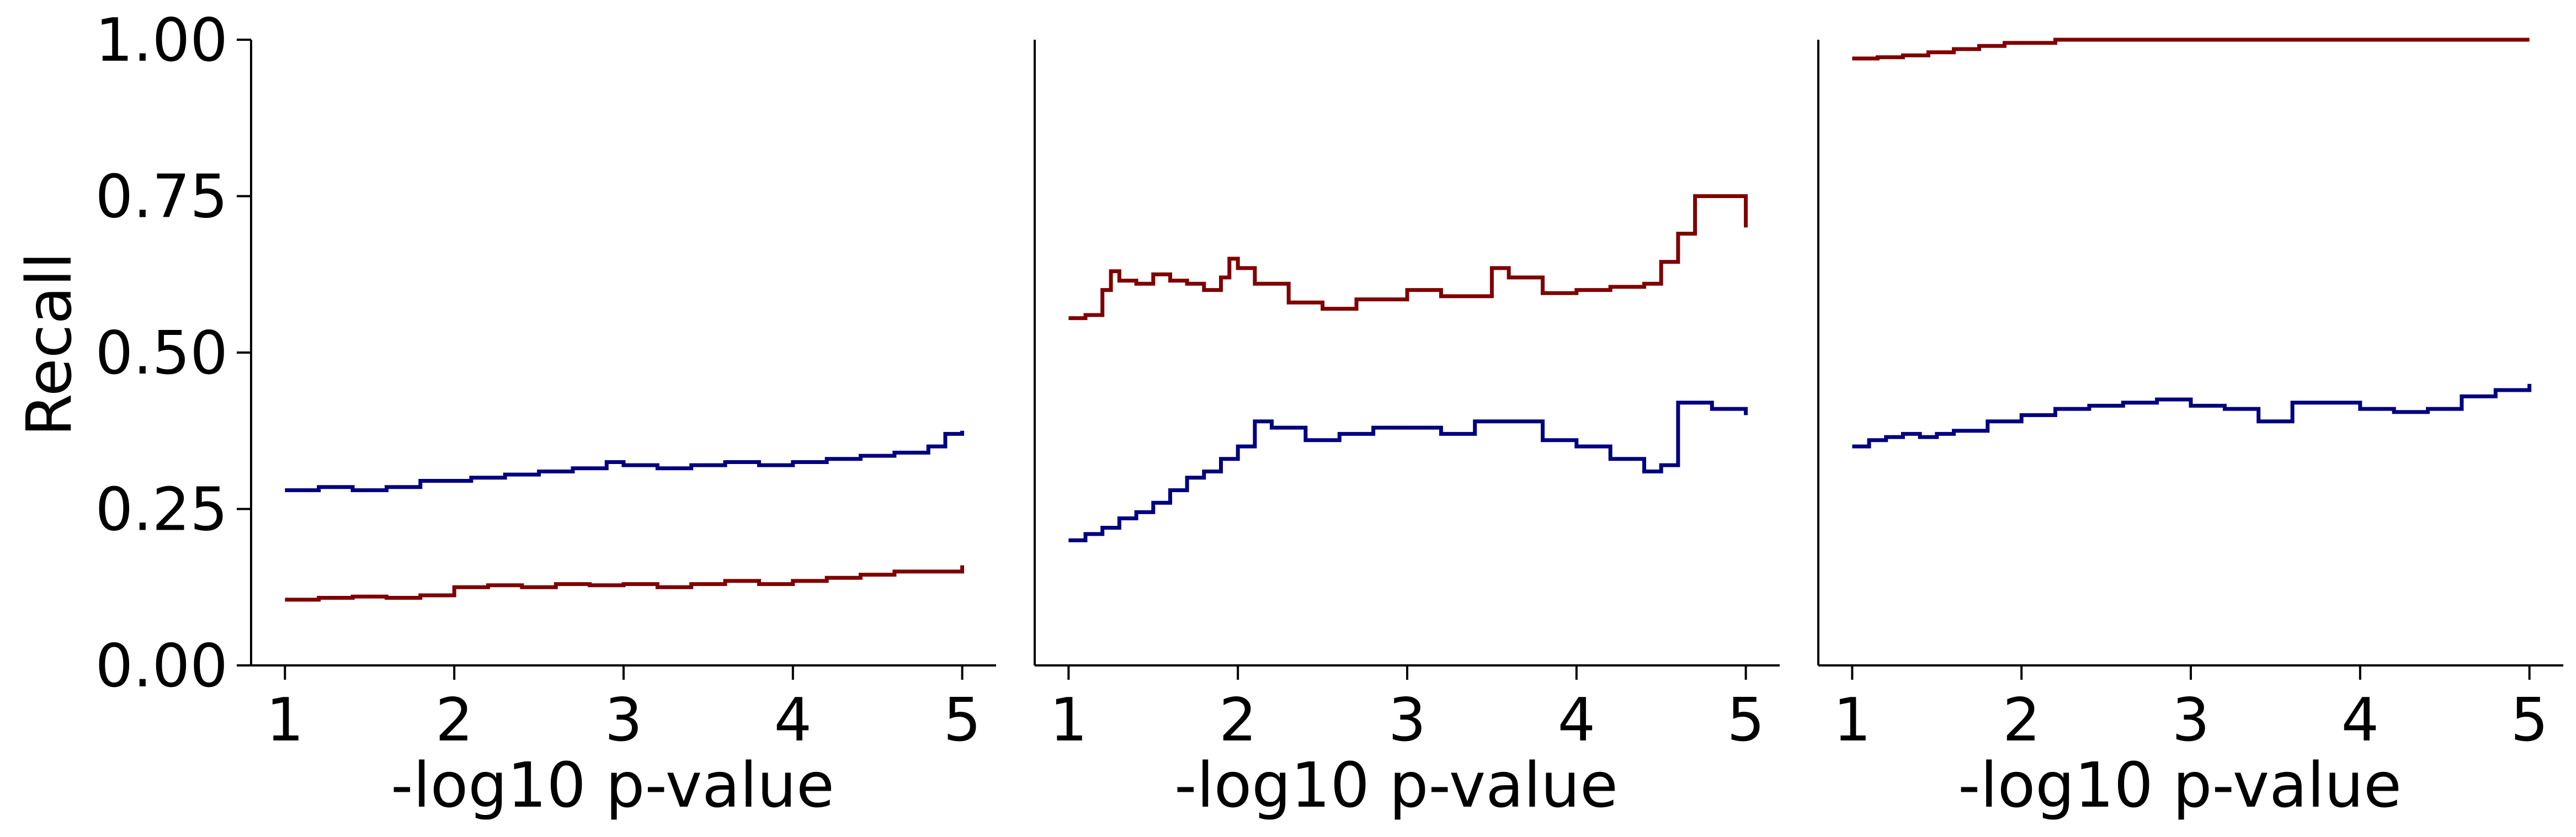 This screenshot has height=837, width=2576. I want to click on panel-2-x-tick-label: 5, so click(1746, 720).